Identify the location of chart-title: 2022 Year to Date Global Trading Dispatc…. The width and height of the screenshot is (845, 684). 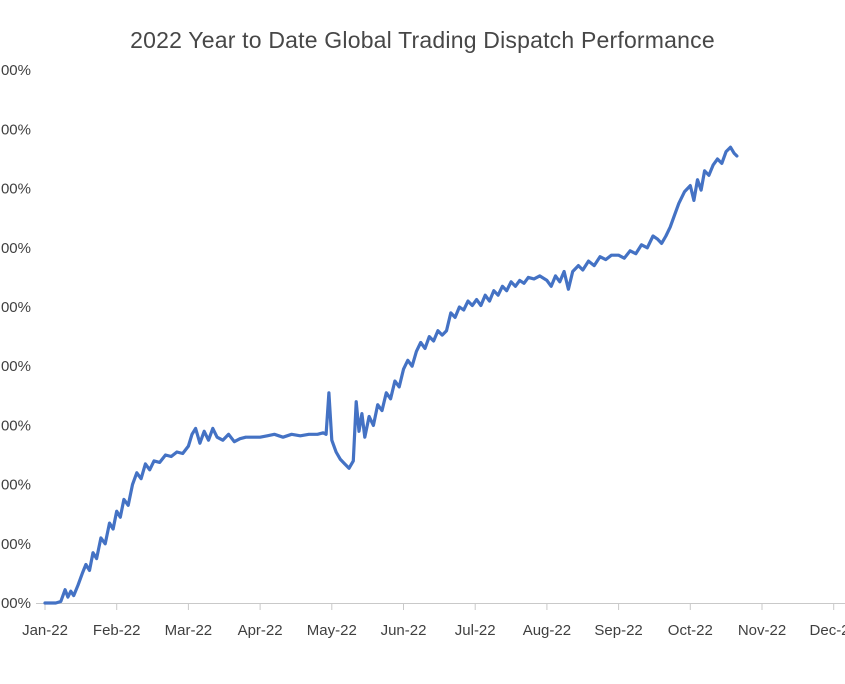
(422, 40).